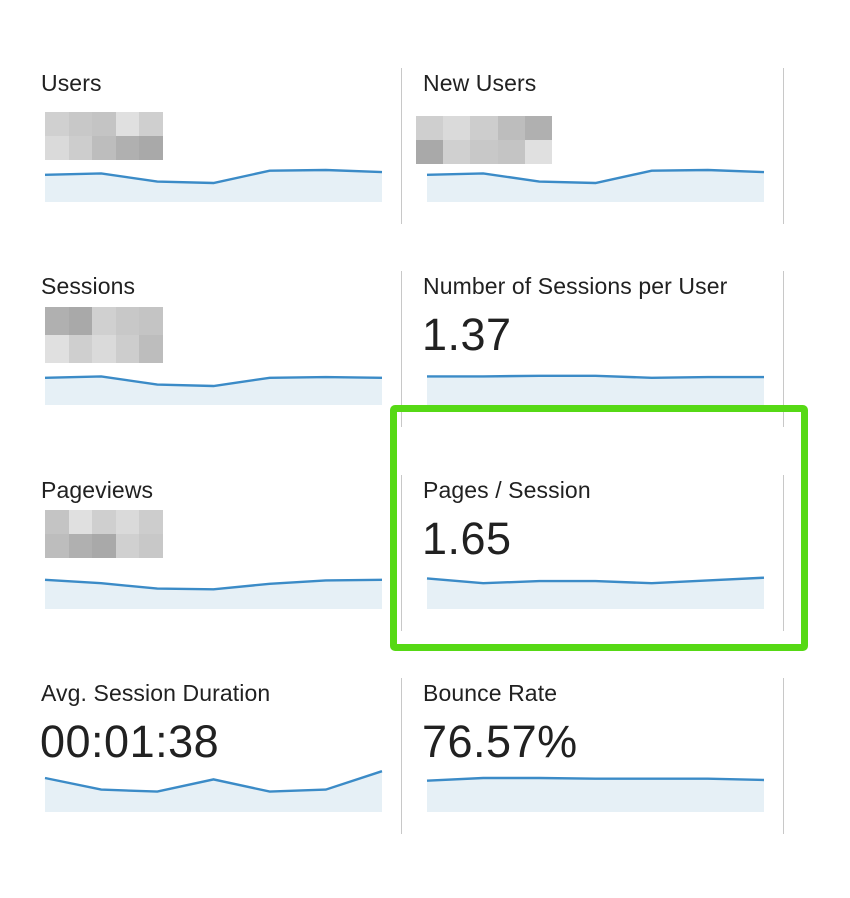 This screenshot has height=898, width=850. What do you see at coordinates (575, 286) in the screenshot?
I see `metric-label: Number of Sessions per User` at bounding box center [575, 286].